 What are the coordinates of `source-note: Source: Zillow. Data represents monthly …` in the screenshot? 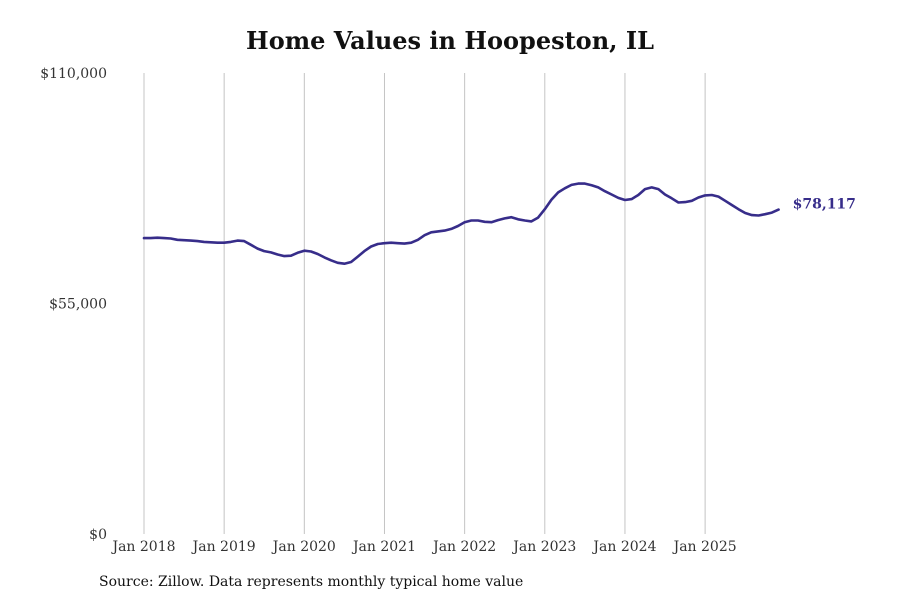 It's located at (311, 582).